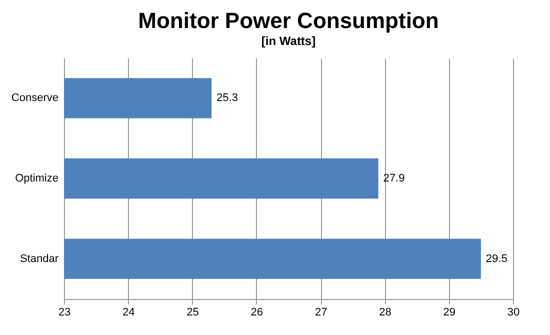  What do you see at coordinates (497, 258) in the screenshot?
I see `data-label: 29.5` at bounding box center [497, 258].